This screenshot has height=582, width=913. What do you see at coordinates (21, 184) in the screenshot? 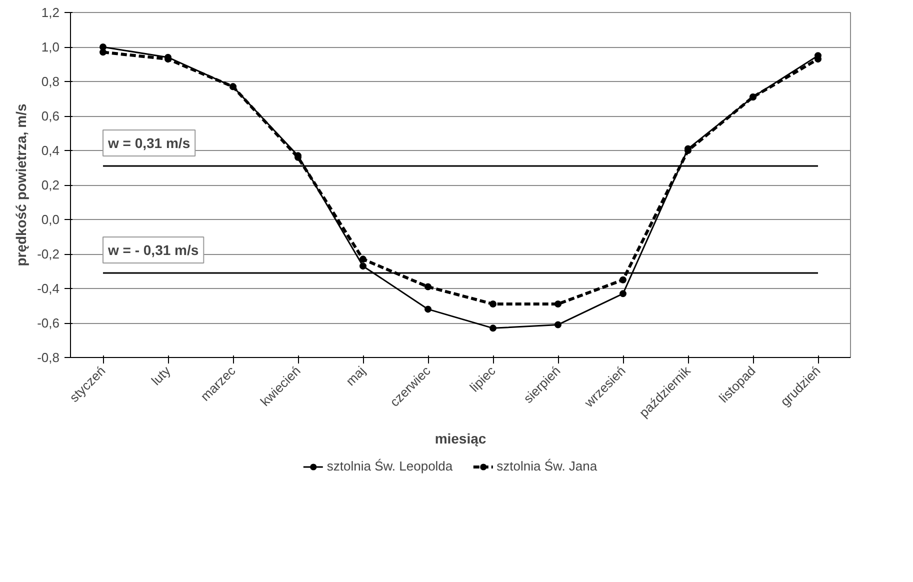
I see `y-axis-title: prędkość powietrza, m/s` at bounding box center [21, 184].